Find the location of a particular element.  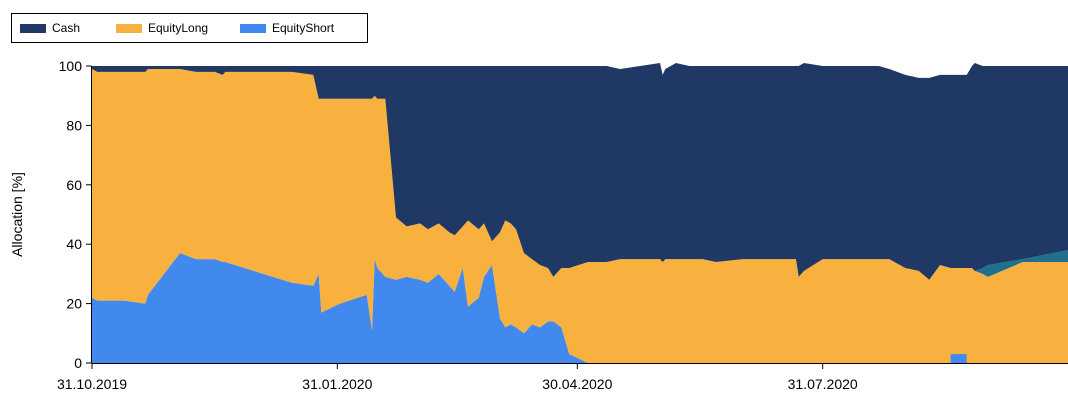

y-tick-label: 60 is located at coordinates (74, 185).